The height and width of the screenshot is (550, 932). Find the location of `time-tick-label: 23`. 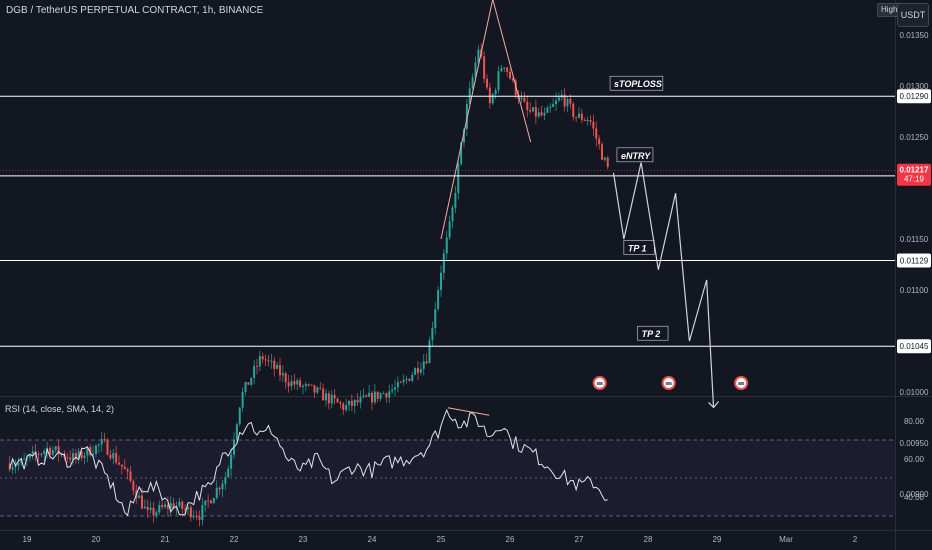

time-tick-label: 23 is located at coordinates (303, 539).